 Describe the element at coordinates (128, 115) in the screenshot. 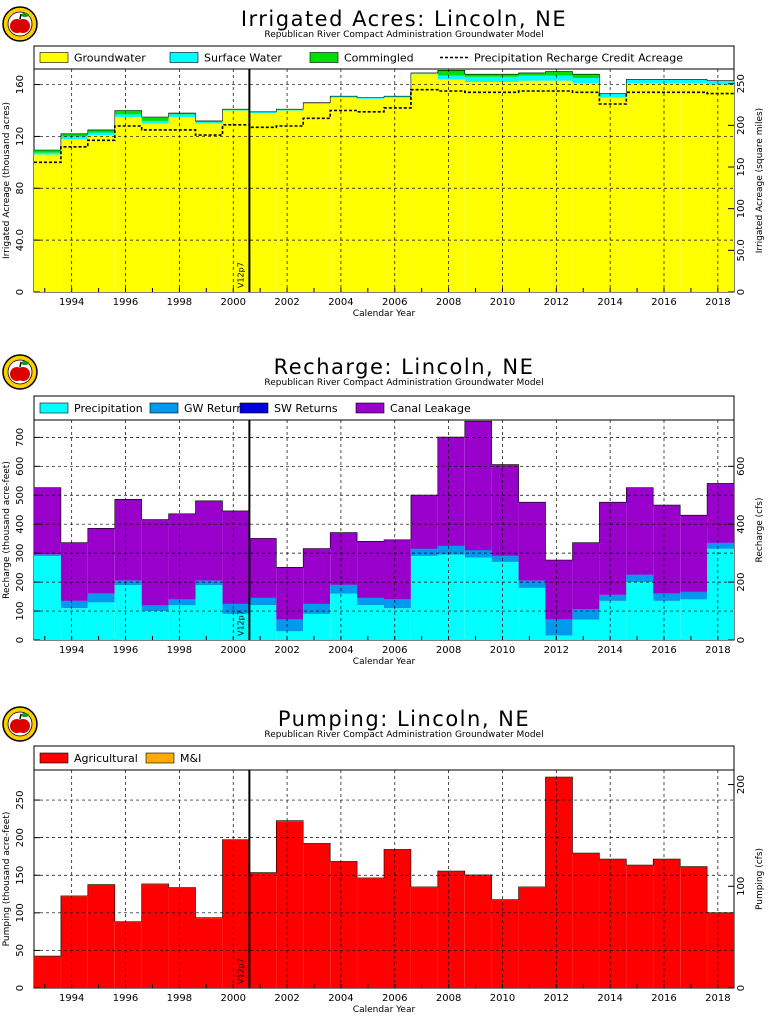

I see `irrigated-acres-bar-surface-water-1996` at that location.